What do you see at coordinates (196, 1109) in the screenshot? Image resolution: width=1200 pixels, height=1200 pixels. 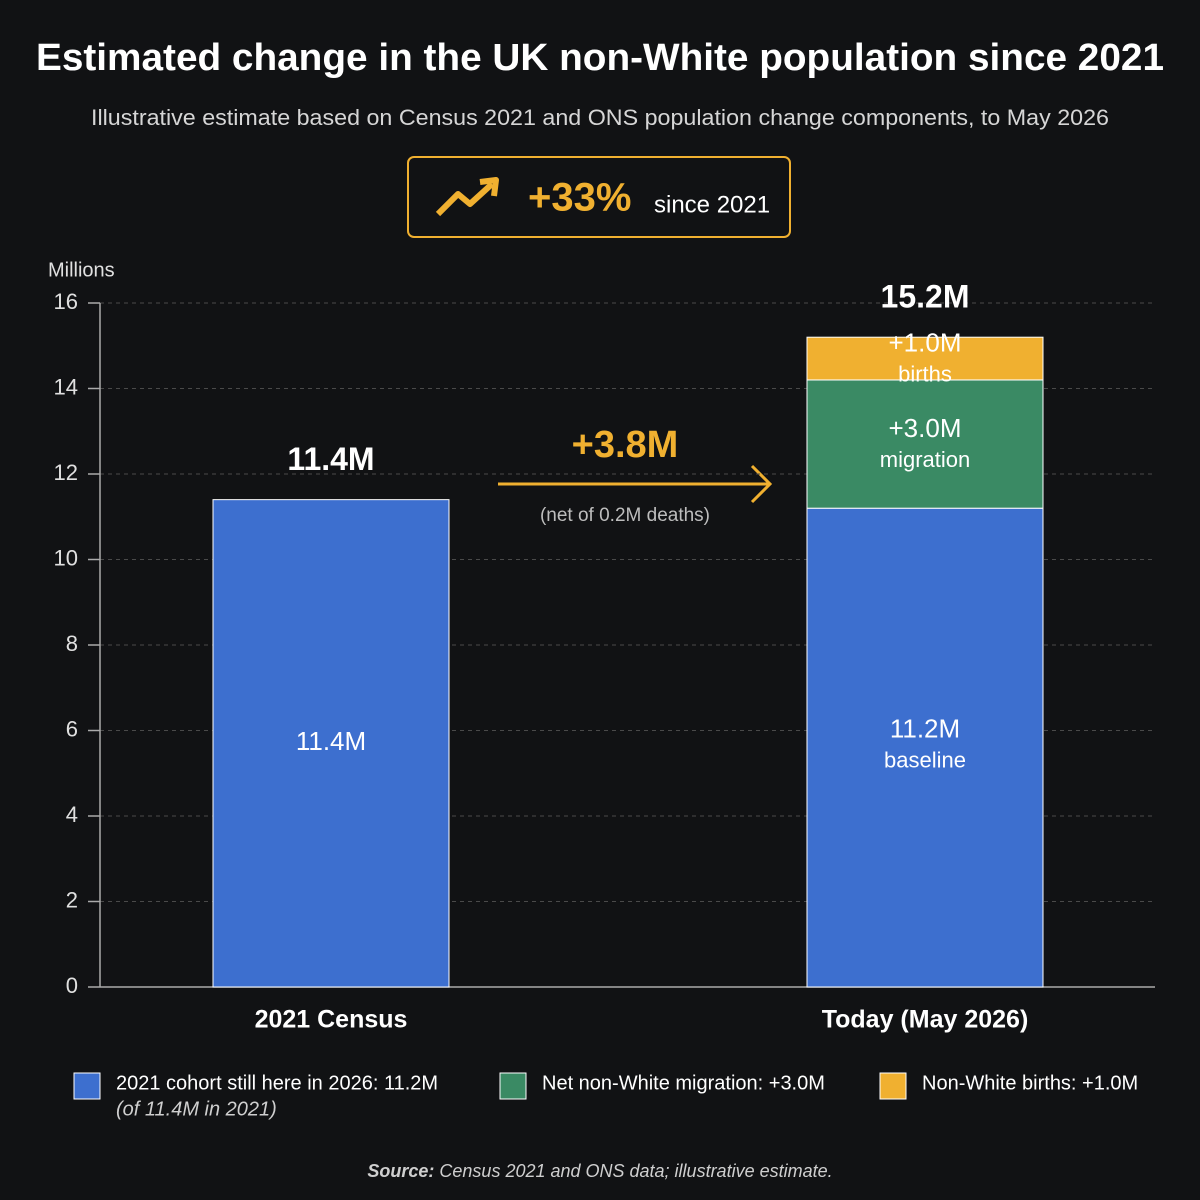 I see `legend-note: (of 11.4M in 2021)` at bounding box center [196, 1109].